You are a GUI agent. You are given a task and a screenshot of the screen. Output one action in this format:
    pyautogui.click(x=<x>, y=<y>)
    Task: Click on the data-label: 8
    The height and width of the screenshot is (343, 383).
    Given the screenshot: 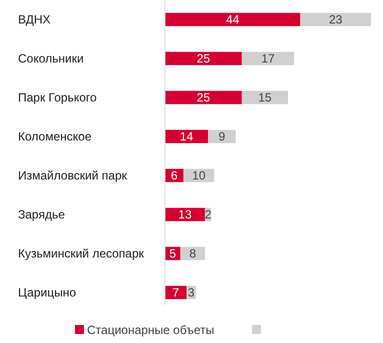 What is the action you would take?
    pyautogui.click(x=192, y=253)
    